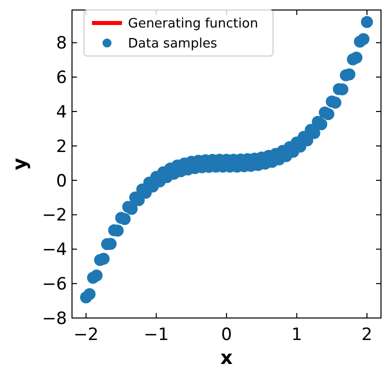 Image resolution: width=391 pixels, height=378 pixels. What do you see at coordinates (367, 335) in the screenshot?
I see `x-tick-label: 2` at bounding box center [367, 335].